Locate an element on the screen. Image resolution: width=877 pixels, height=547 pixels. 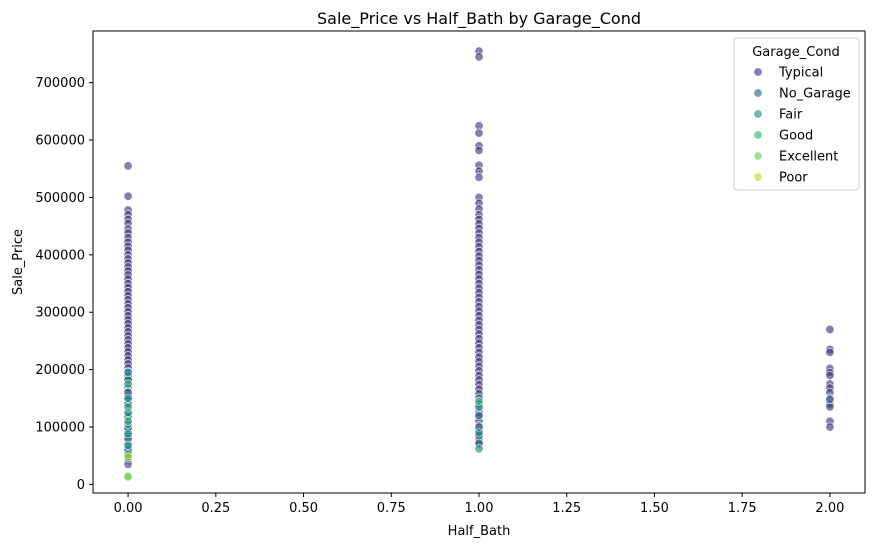
y-axis-label: Sale_Price is located at coordinates (18, 262).